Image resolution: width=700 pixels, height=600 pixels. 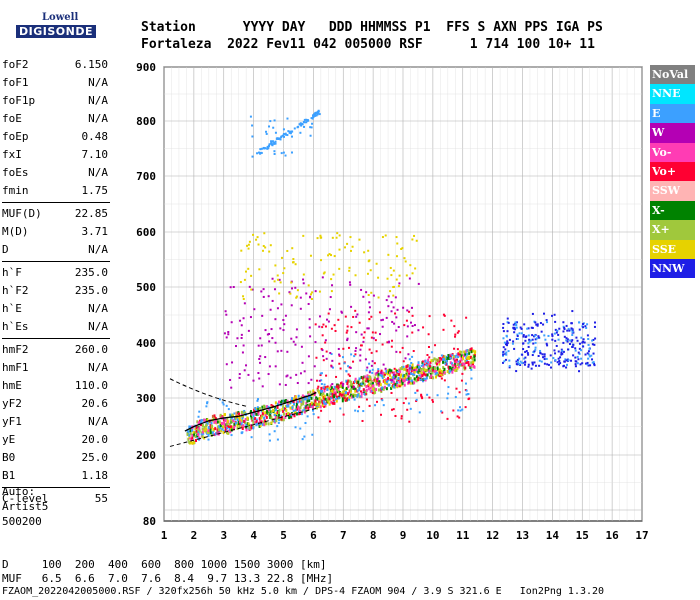 What do you see at coordinates (98, 367) in the screenshot?
I see `param-value: N/A` at bounding box center [98, 367].